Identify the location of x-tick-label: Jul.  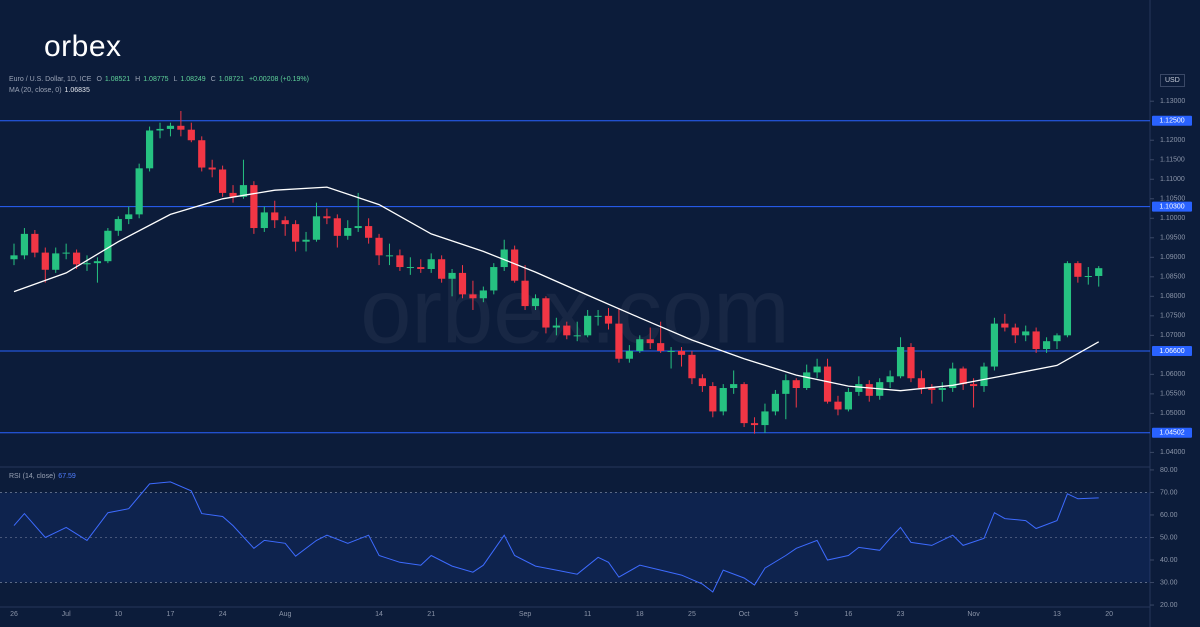
(66, 614).